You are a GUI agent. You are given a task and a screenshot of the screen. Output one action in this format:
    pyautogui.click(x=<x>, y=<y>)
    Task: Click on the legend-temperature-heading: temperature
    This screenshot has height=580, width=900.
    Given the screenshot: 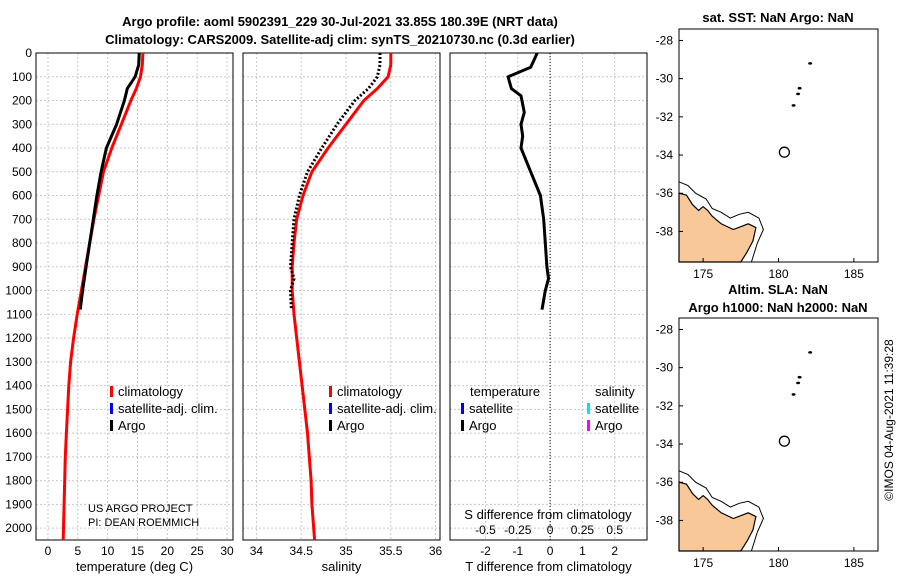 What is the action you would take?
    pyautogui.click(x=505, y=391)
    